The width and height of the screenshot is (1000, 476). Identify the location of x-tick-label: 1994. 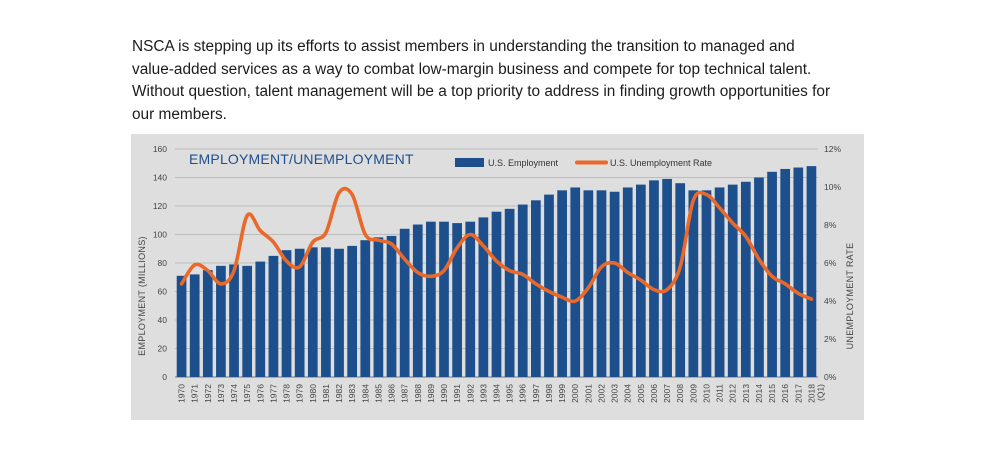
(497, 393).